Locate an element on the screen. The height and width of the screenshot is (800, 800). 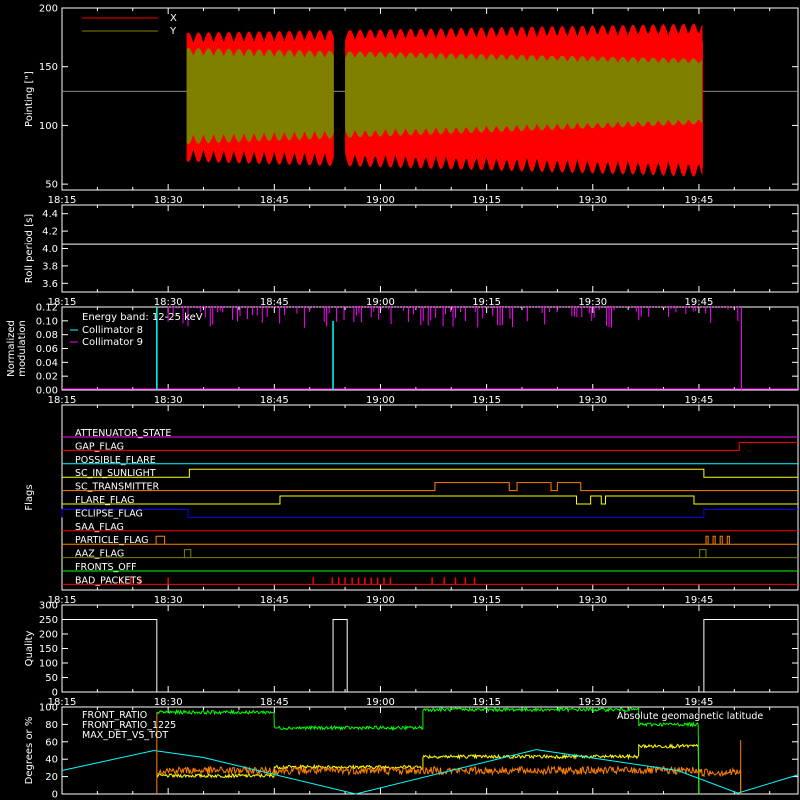
flag-label: FLARE_FLAG is located at coordinates (105, 500).